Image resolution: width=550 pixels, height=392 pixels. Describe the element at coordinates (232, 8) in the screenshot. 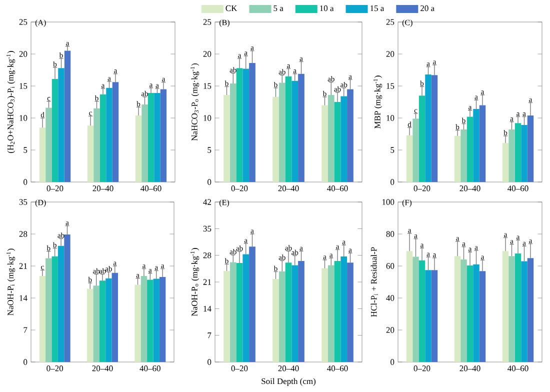

I see `legend-label: CK` at that location.